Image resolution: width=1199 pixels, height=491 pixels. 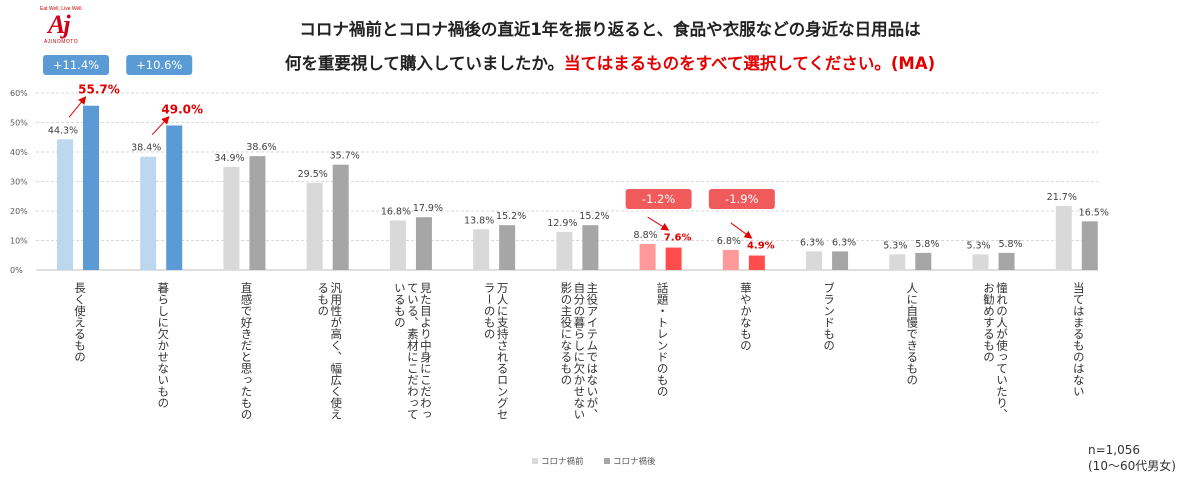 I want to click on data-label-before: 38.4%, so click(x=146, y=148).